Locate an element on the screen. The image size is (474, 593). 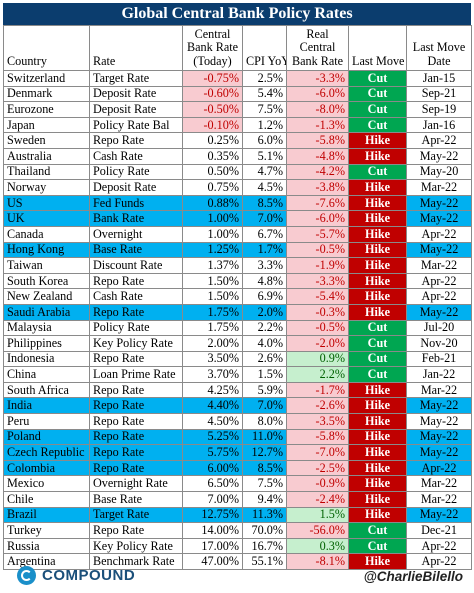
cell-last-move-date: Jan-22 is located at coordinates (439, 374).